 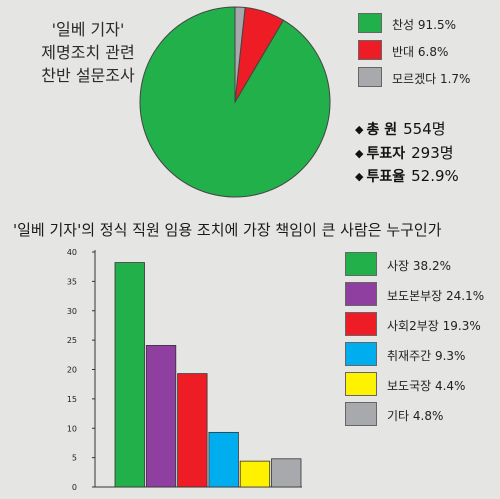 What do you see at coordinates (88, 75) in the screenshot?
I see `pie-title-line: 찬반 설문조사` at bounding box center [88, 75].